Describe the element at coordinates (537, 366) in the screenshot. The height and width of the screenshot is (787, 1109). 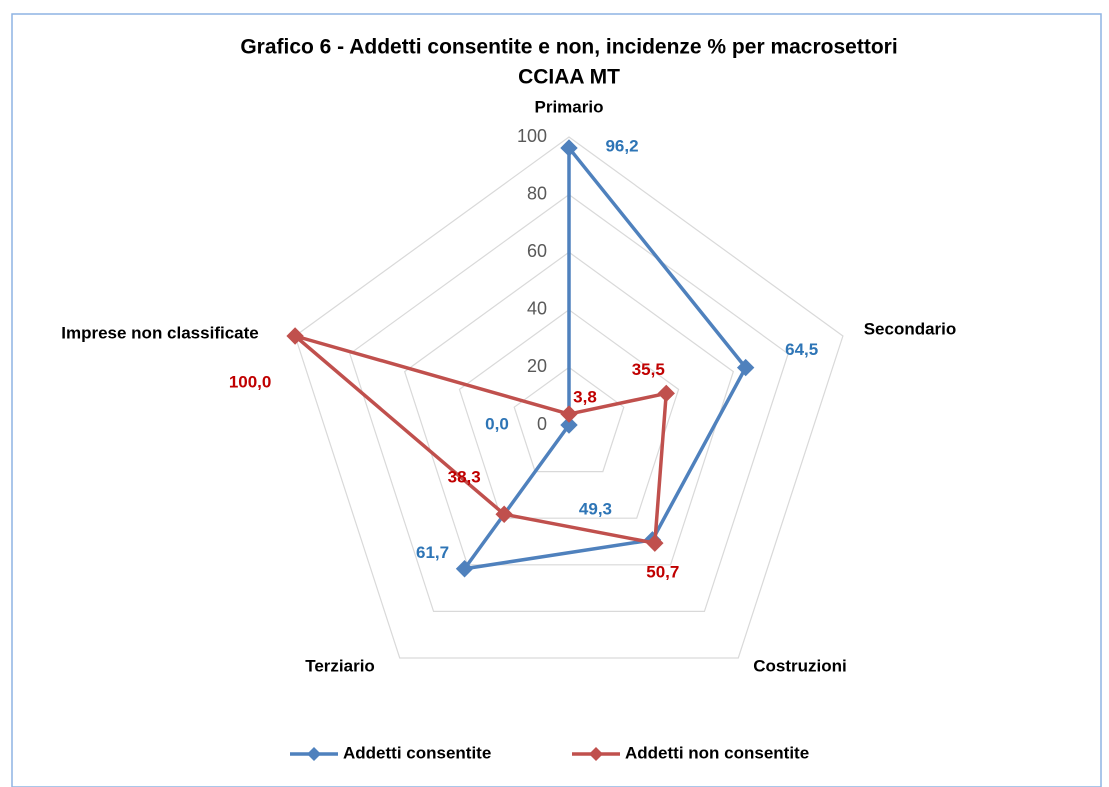
I see `r-tick-label: 20` at that location.